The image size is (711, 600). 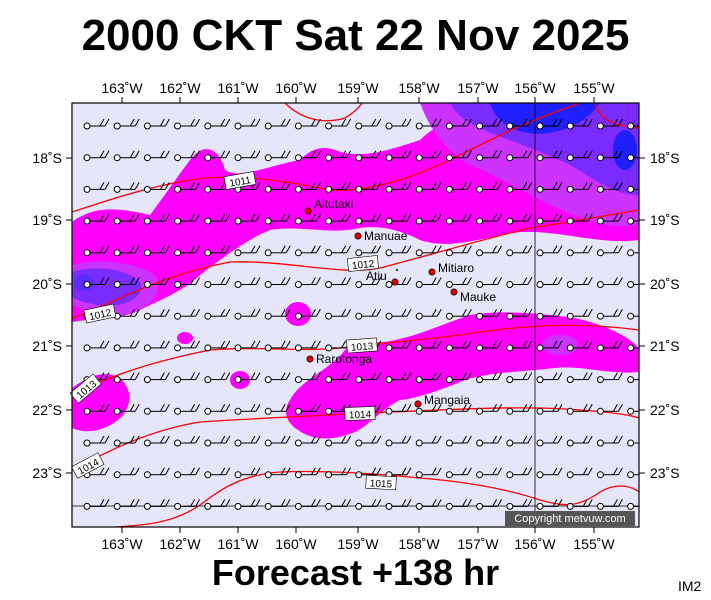 What do you see at coordinates (376, 498) in the screenshot?
I see `isobar-line` at bounding box center [376, 498].